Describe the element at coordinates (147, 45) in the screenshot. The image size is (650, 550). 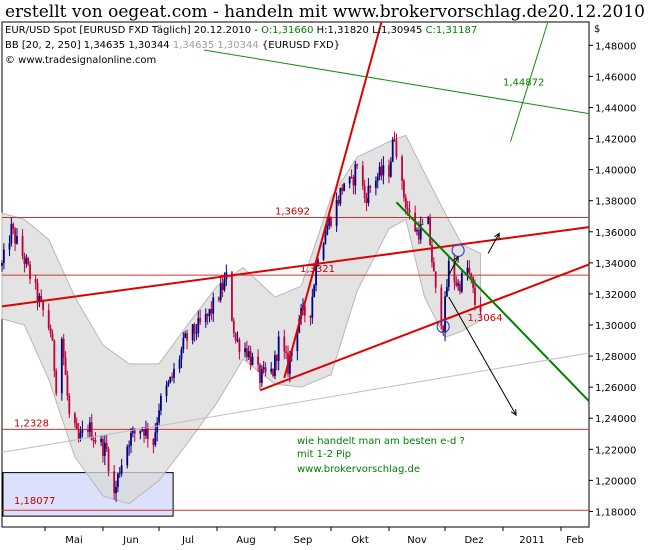
I see `legend-bb-value-1: 1,30344` at that location.